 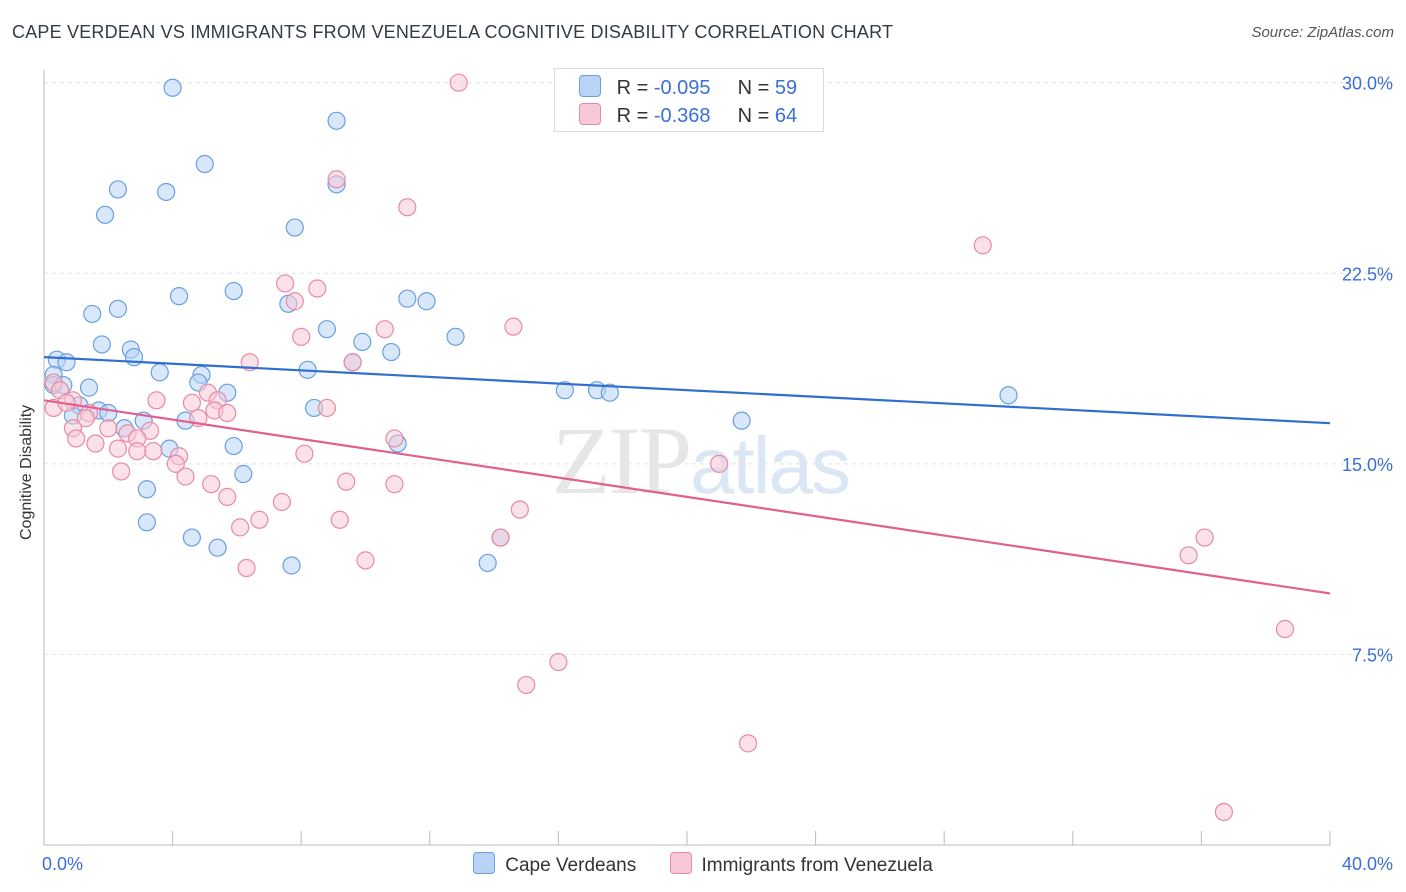 What do you see at coordinates (1372, 655) in the screenshot?
I see `y-tick-label: 7.5%` at bounding box center [1372, 655].